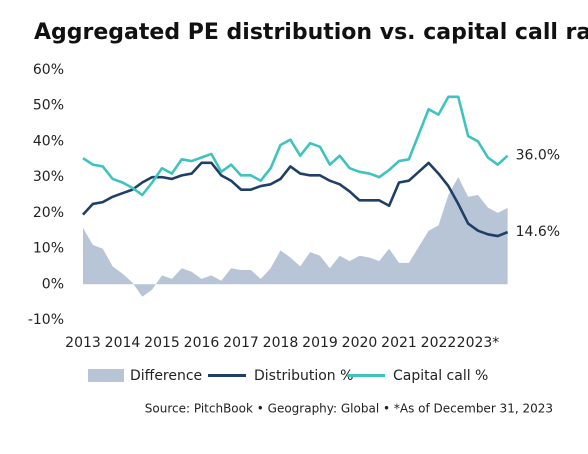 This screenshot has height=454, width=588. Describe the element at coordinates (166, 376) in the screenshot. I see `legend-label: Difference` at that location.